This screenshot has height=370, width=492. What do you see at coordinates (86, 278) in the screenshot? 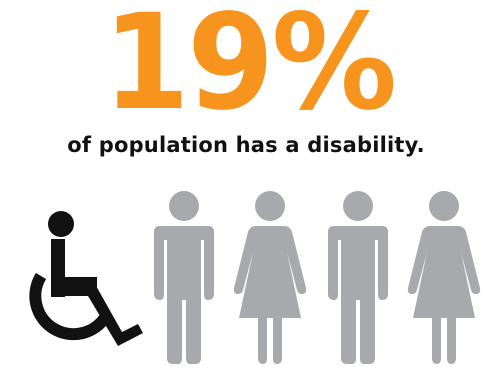
I see `wheelchair-icon` at bounding box center [86, 278].